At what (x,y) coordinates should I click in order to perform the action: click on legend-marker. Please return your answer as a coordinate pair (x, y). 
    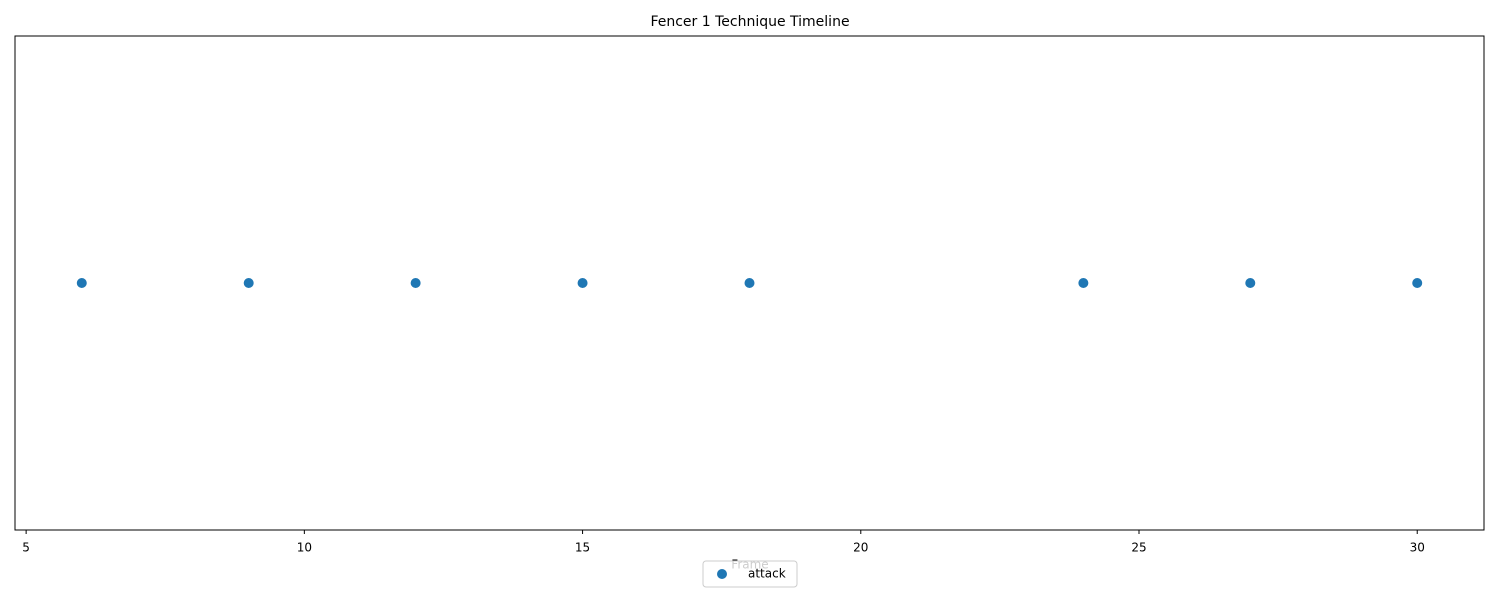
    Looking at the image, I should click on (722, 574).